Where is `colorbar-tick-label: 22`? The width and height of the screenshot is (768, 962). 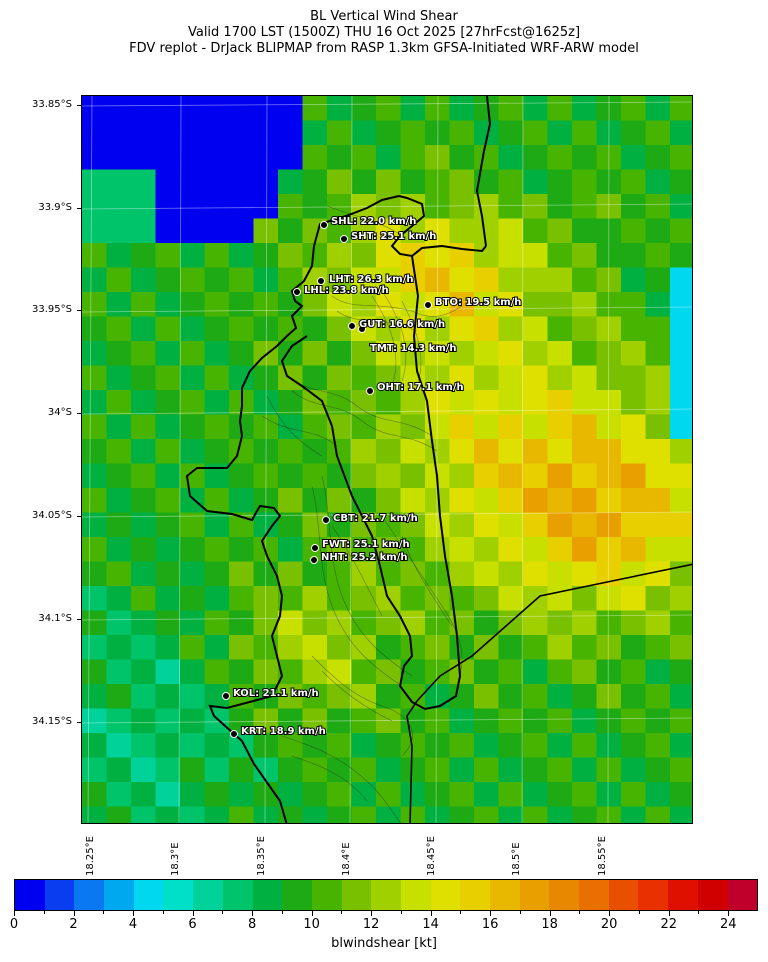 colorbar-tick-label: 22 is located at coordinates (668, 924).